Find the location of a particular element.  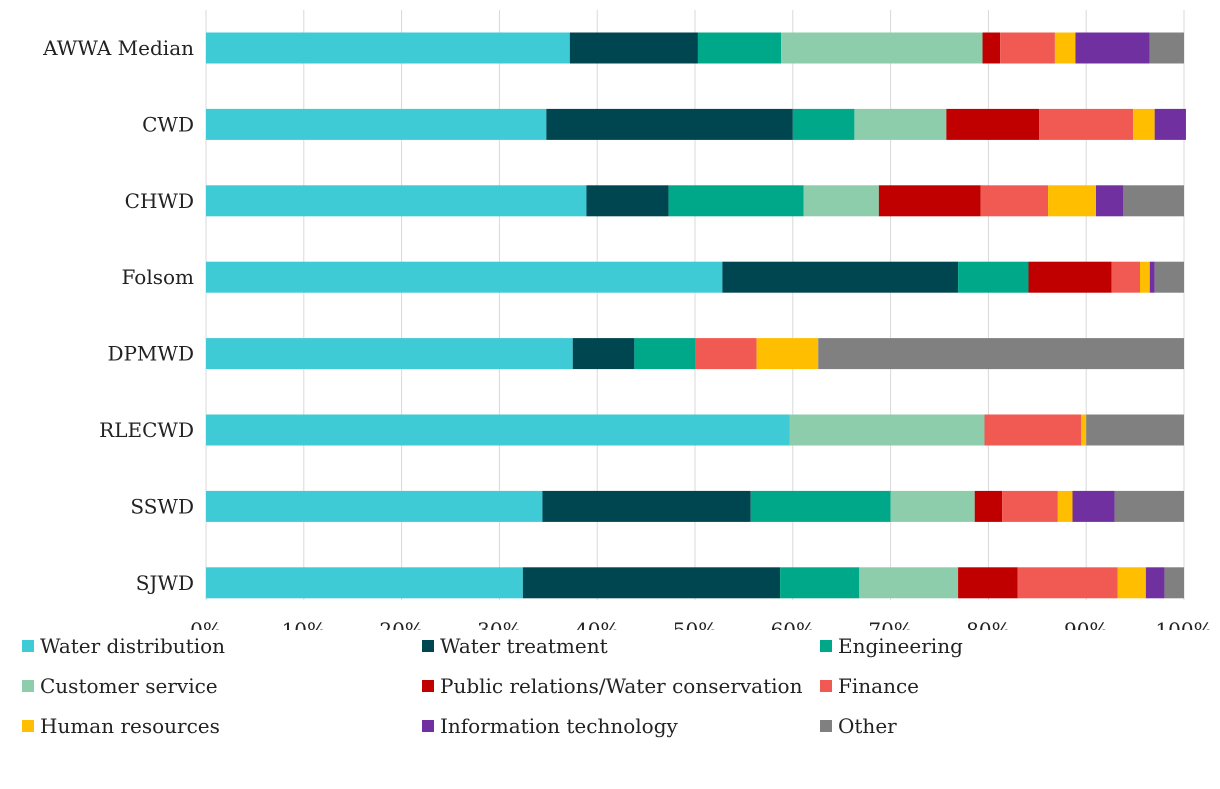

legend-label: Other is located at coordinates (867, 726).